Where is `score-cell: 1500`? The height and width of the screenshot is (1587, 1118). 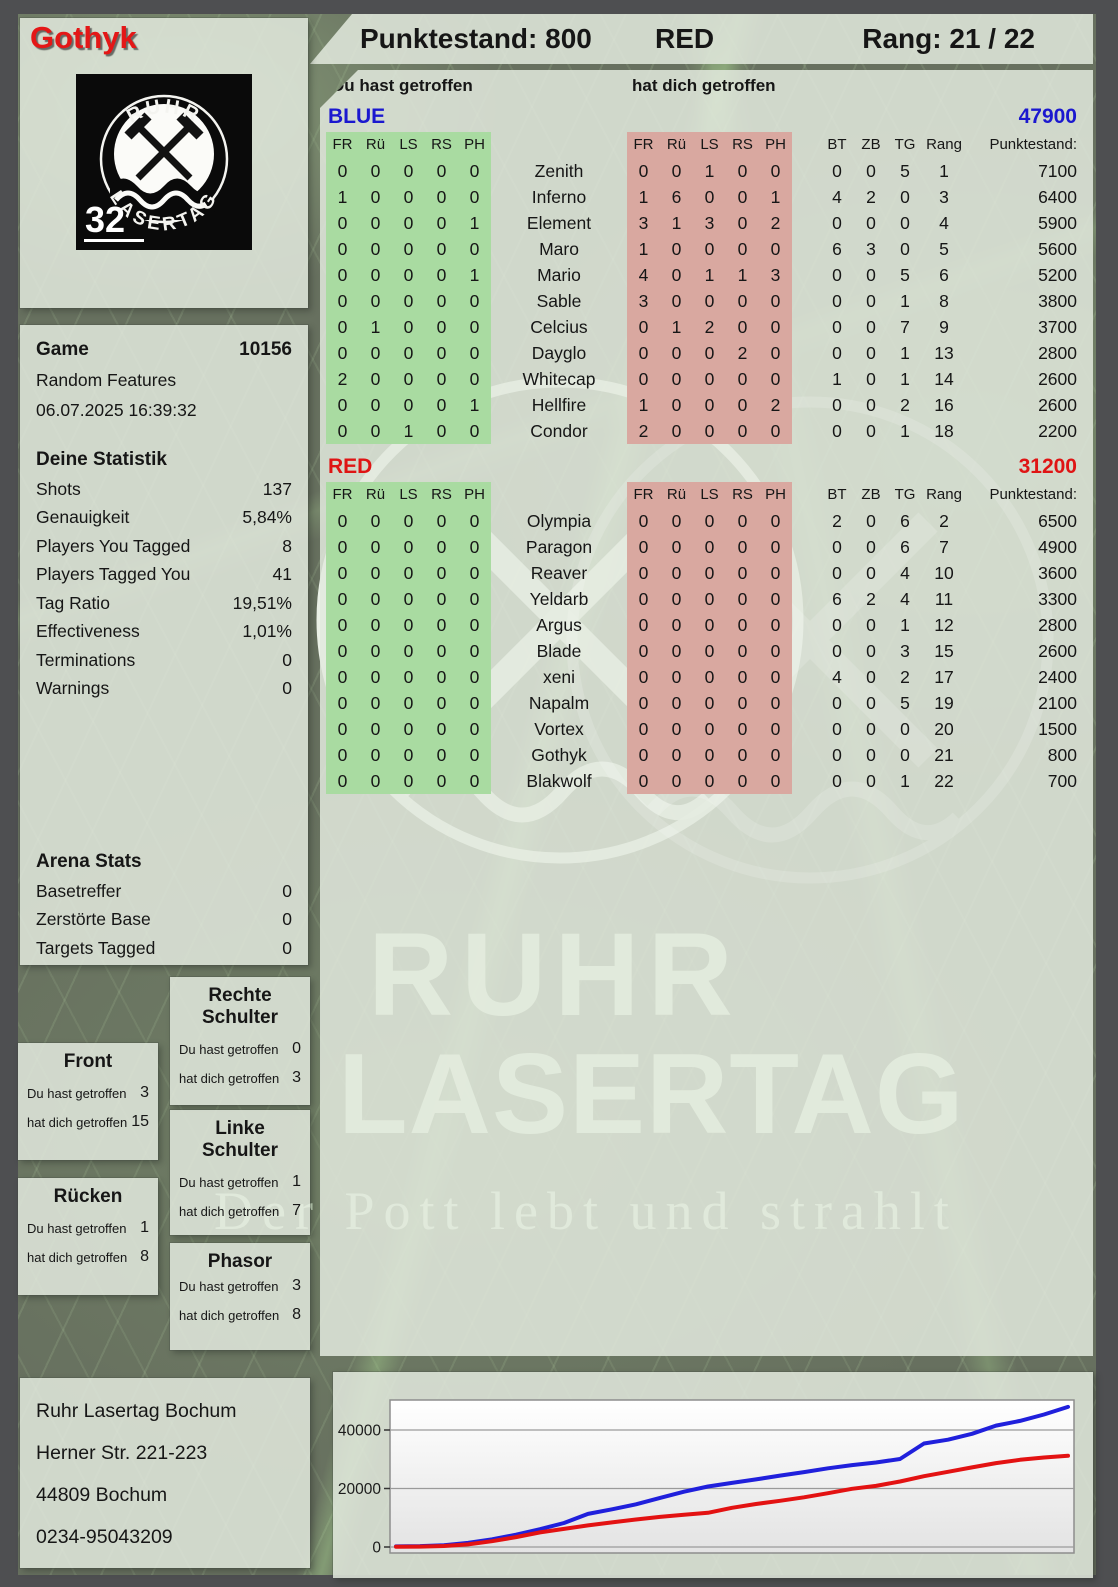
score-cell: 1500 is located at coordinates (1057, 729).